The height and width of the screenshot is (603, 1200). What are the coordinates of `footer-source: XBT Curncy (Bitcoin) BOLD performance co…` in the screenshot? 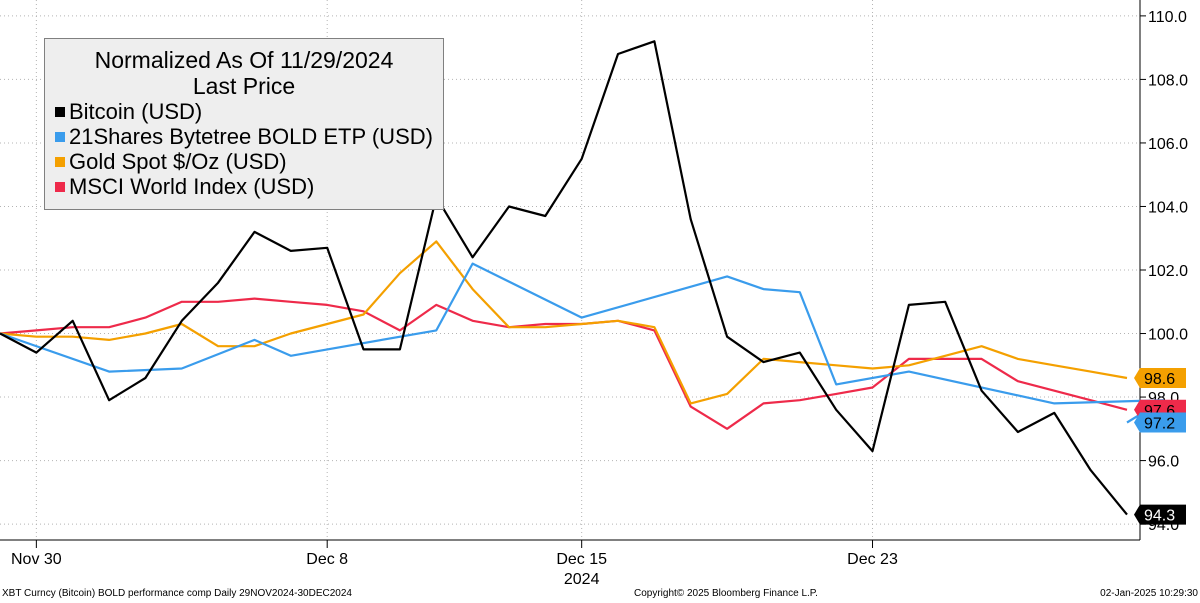 It's located at (177, 593).